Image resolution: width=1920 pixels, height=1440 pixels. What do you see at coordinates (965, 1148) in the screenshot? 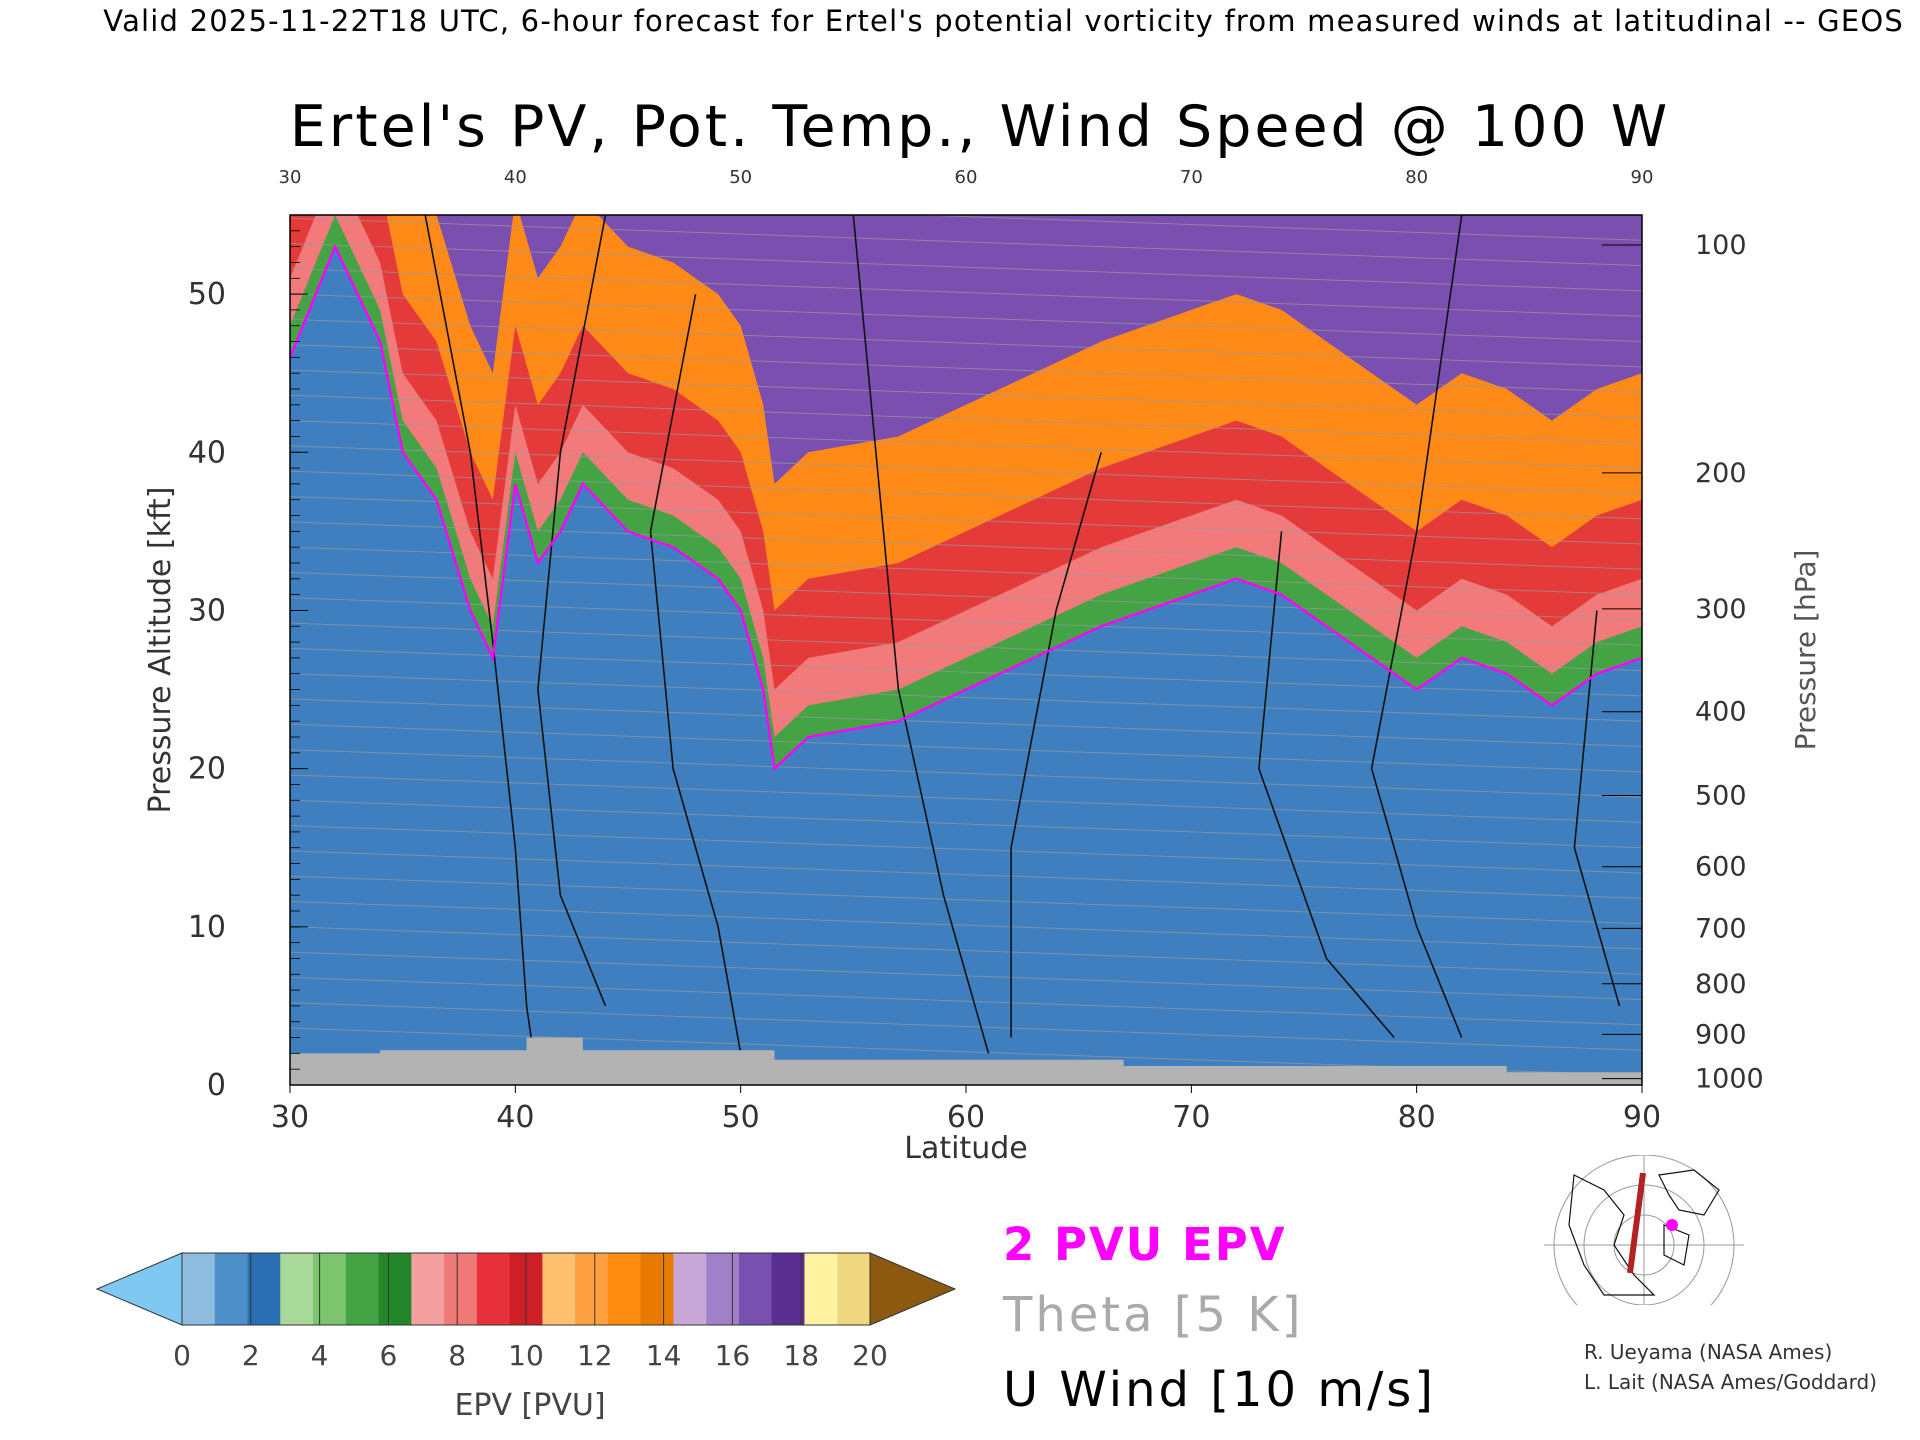
I see `x-axis-label: Latitude` at bounding box center [965, 1148].